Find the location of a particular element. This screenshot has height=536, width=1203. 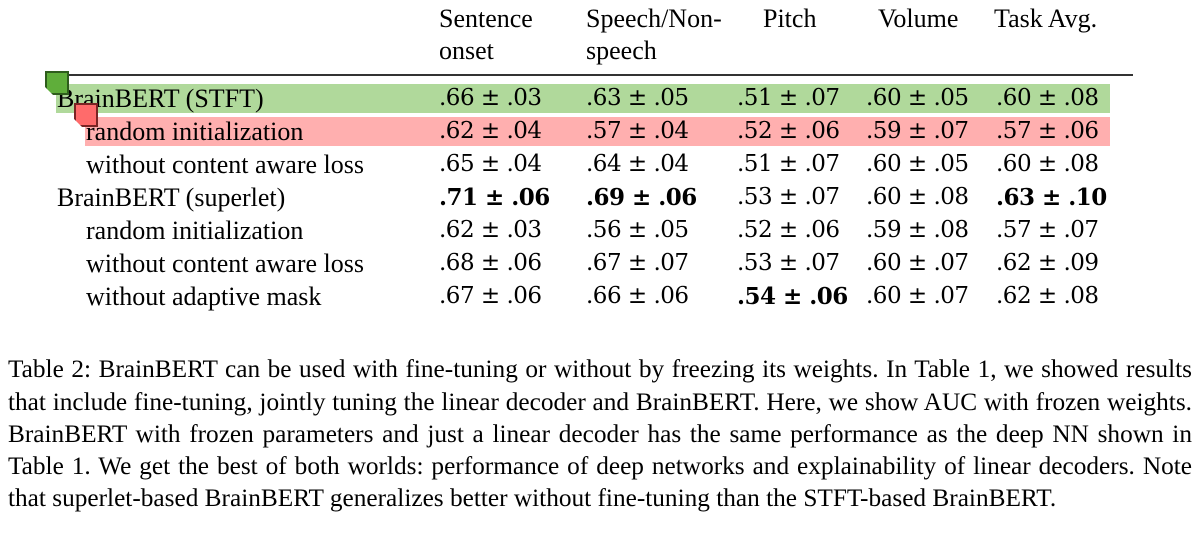

table-cell: .67 ± .06 is located at coordinates (490, 296).